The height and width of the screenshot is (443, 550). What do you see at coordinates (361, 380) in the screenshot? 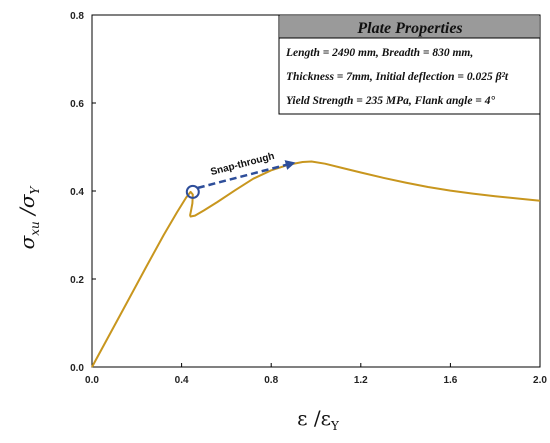
I see `x-tick-label: 1.2` at bounding box center [361, 380].